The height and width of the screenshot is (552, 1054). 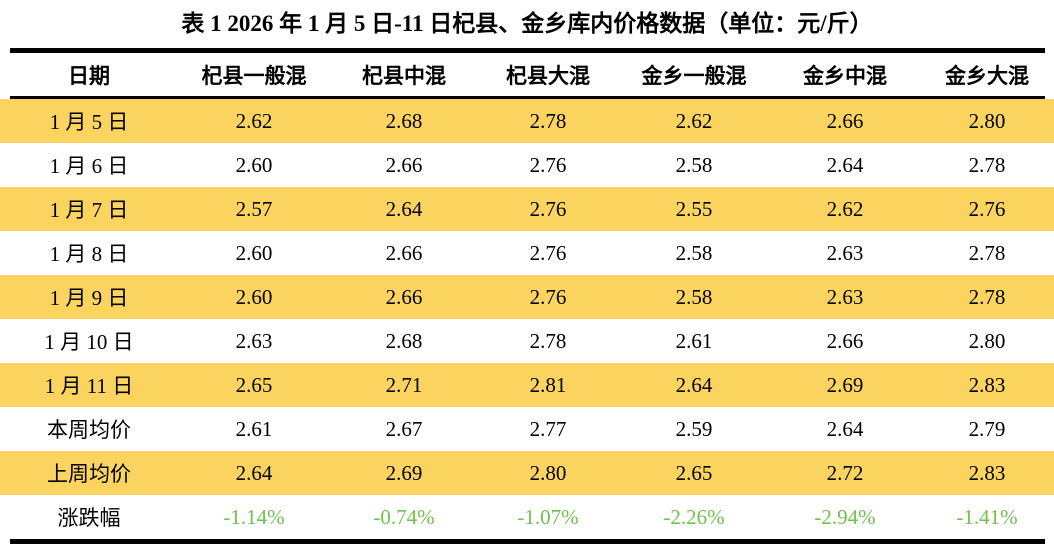 What do you see at coordinates (527, 341) in the screenshot?
I see `table-row: 1 月 10 日 2.63 2.68 2.78 2.61 2.66 2.80` at bounding box center [527, 341].